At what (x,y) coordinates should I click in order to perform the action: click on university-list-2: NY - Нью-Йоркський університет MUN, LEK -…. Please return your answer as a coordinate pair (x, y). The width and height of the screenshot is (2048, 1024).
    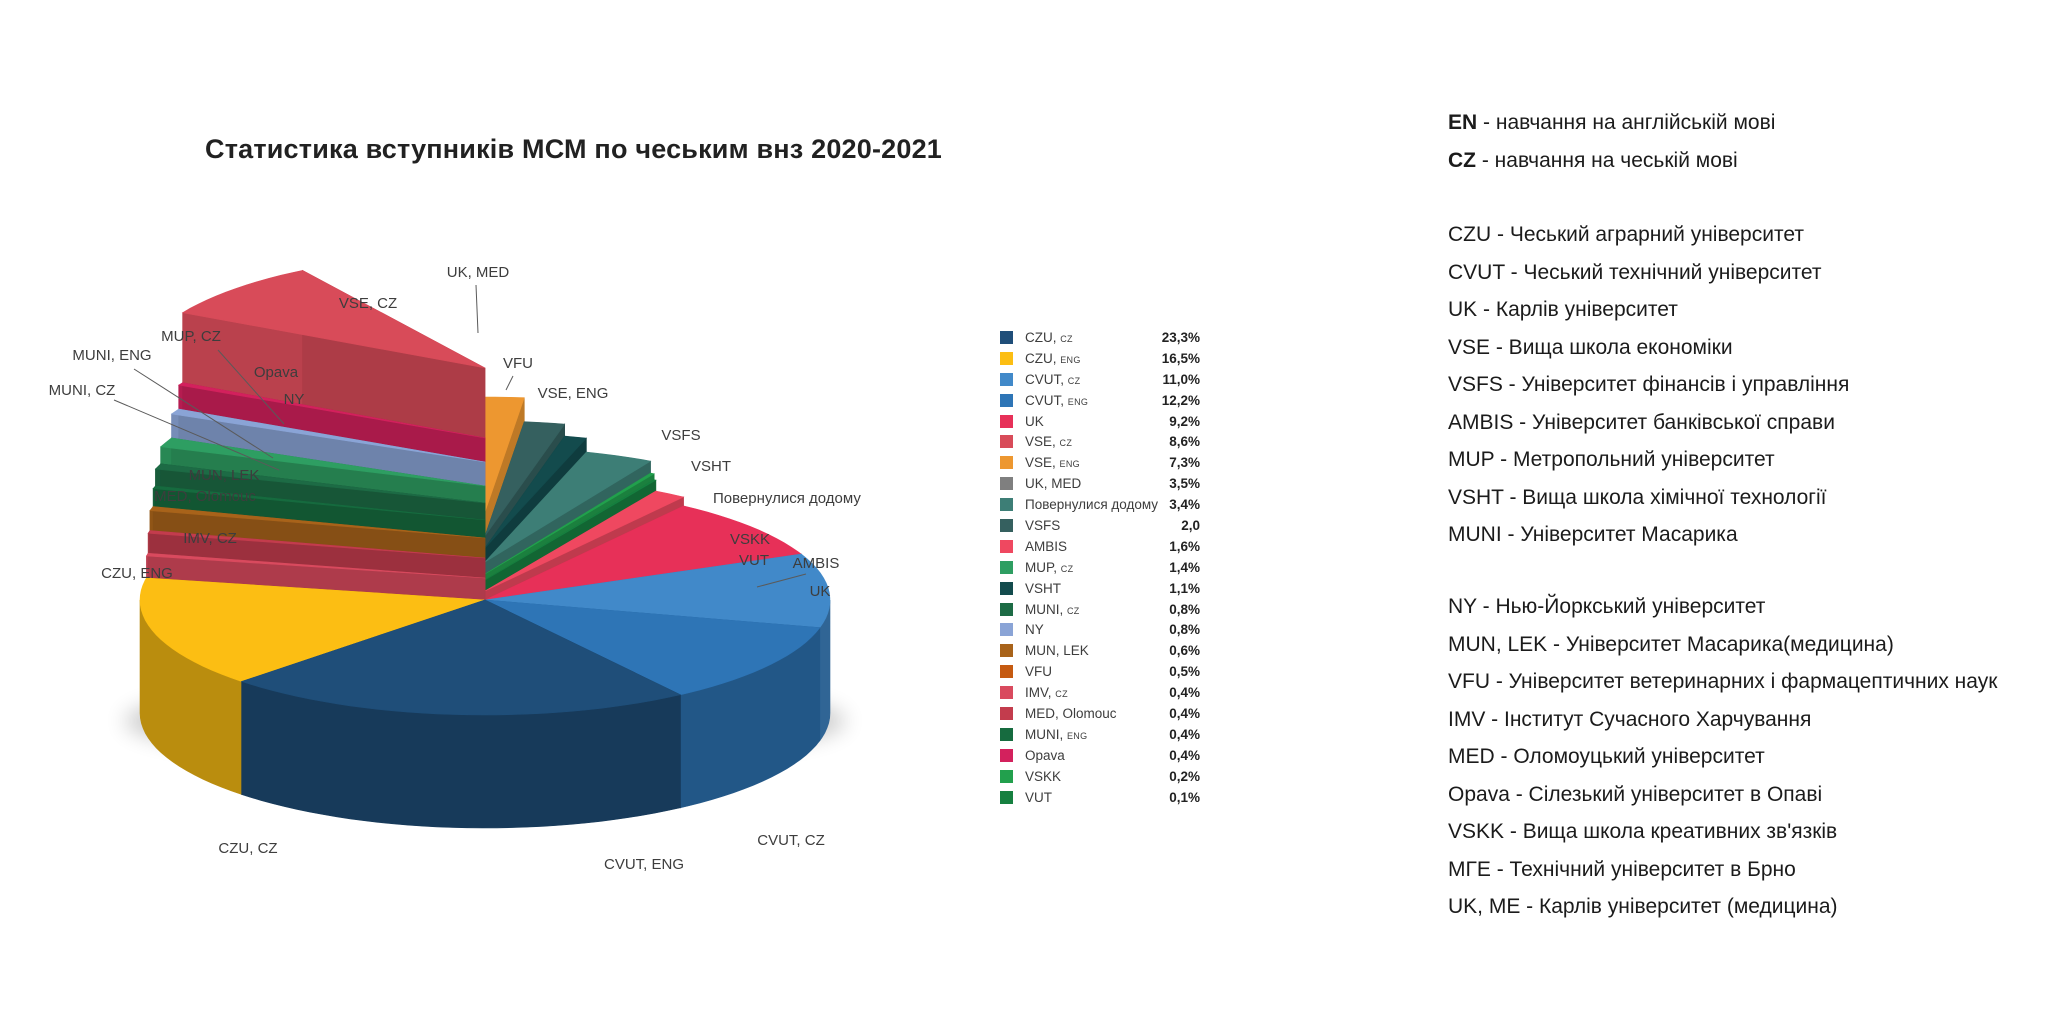
    Looking at the image, I should click on (1722, 757).